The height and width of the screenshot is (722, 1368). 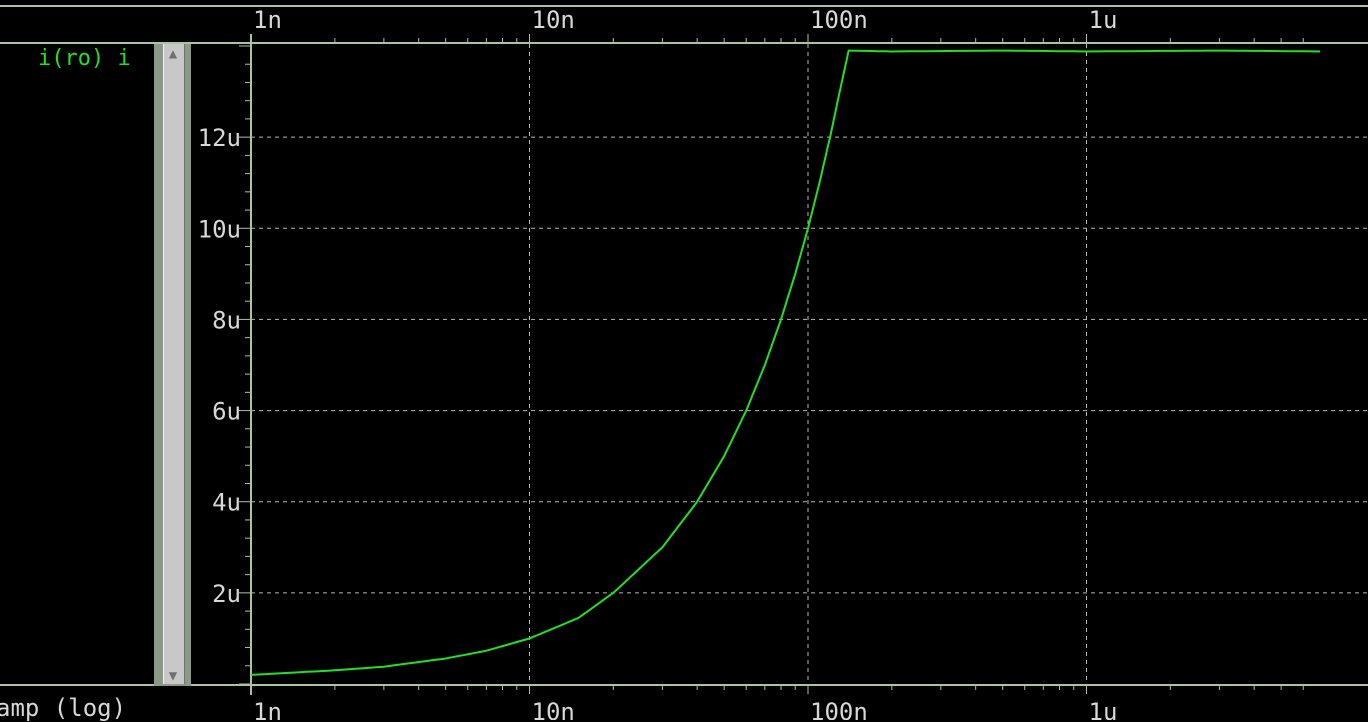 What do you see at coordinates (553, 20) in the screenshot?
I see `x-tick-label-top: 10n` at bounding box center [553, 20].